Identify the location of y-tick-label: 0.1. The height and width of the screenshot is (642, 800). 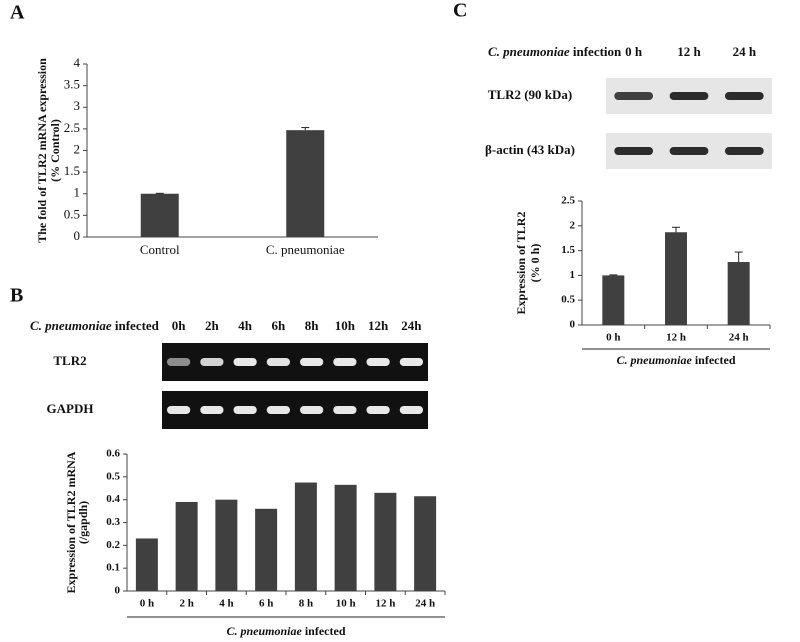
(113, 568).